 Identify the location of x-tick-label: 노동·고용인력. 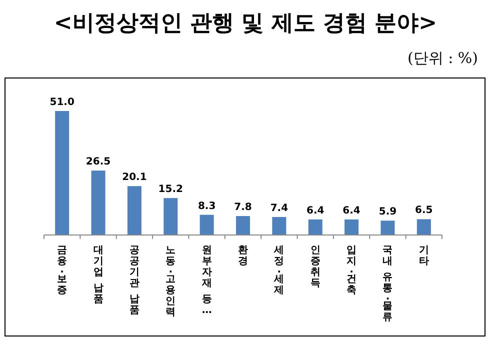
(171, 281).